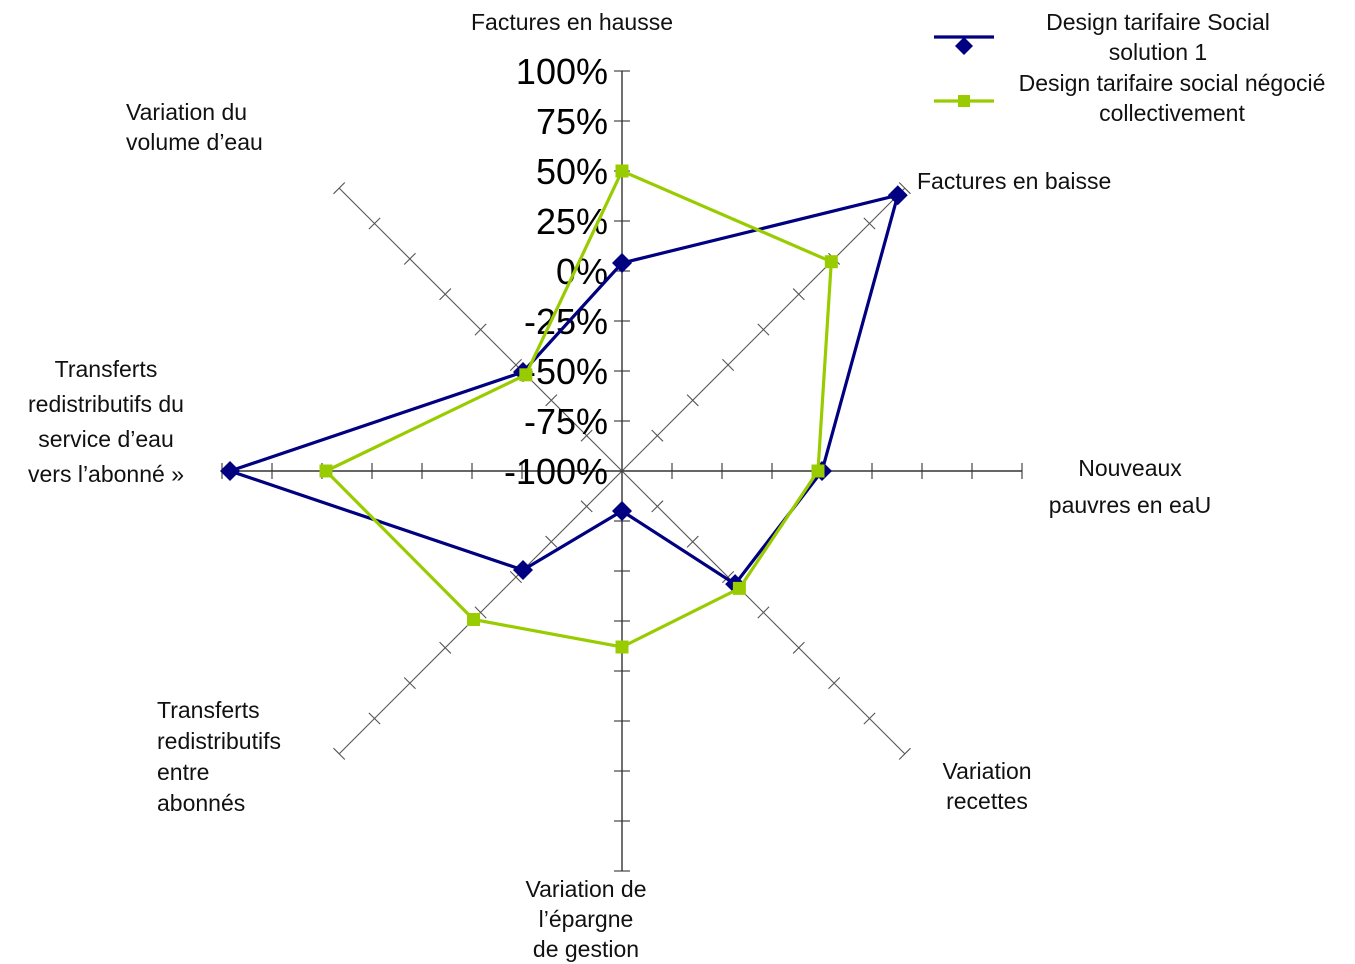 This screenshot has height=964, width=1355. I want to click on axis-label-4: Variation recettes, so click(986, 786).